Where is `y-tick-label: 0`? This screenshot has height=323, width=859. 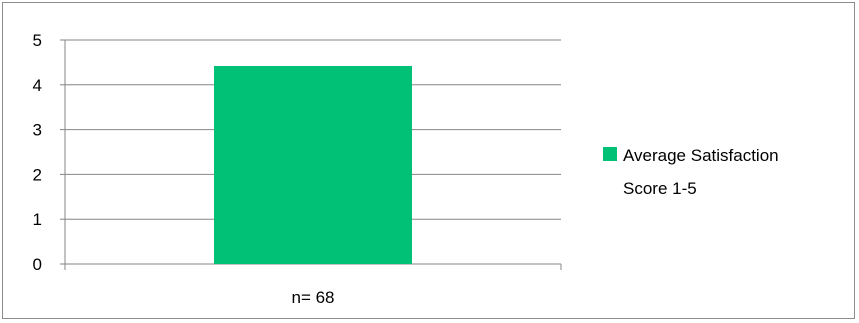
y-tick-label: 0 is located at coordinates (37, 264).